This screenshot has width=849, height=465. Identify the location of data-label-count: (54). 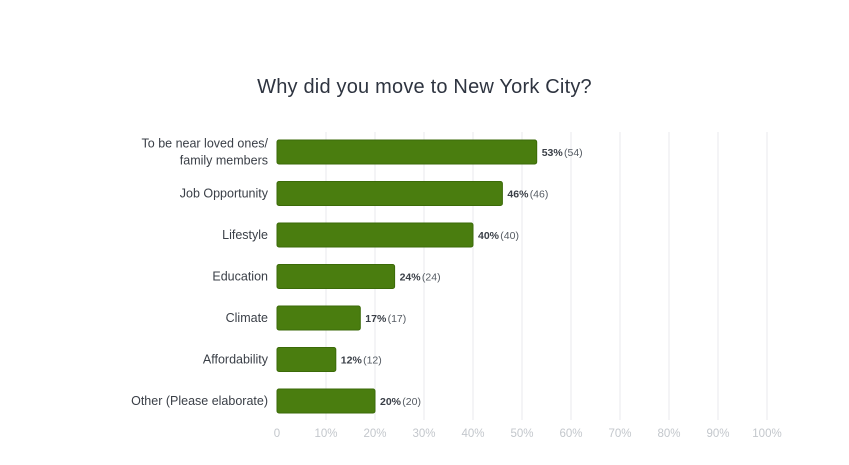
(573, 153).